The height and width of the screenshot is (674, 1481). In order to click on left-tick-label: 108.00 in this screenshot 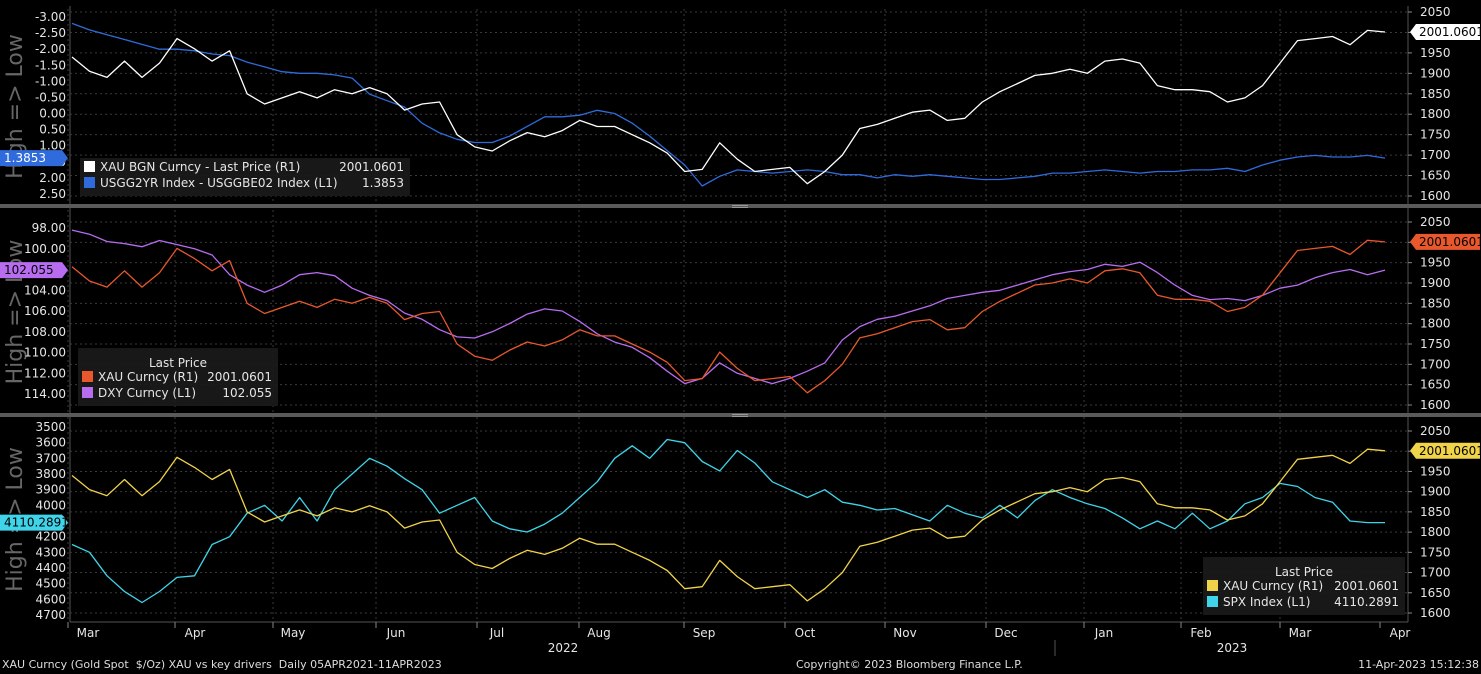, I will do `click(45, 332)`.